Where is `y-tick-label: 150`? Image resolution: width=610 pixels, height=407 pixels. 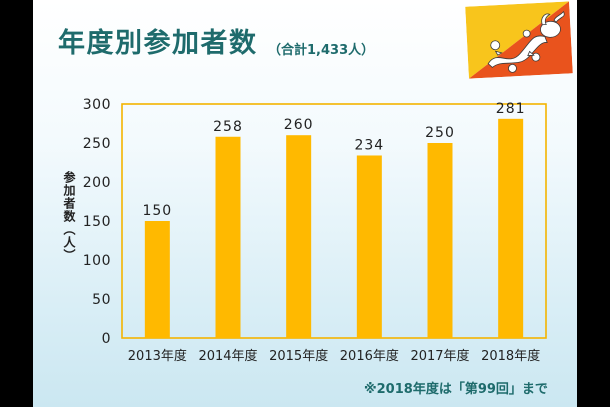
y-tick-label: 150 is located at coordinates (97, 222).